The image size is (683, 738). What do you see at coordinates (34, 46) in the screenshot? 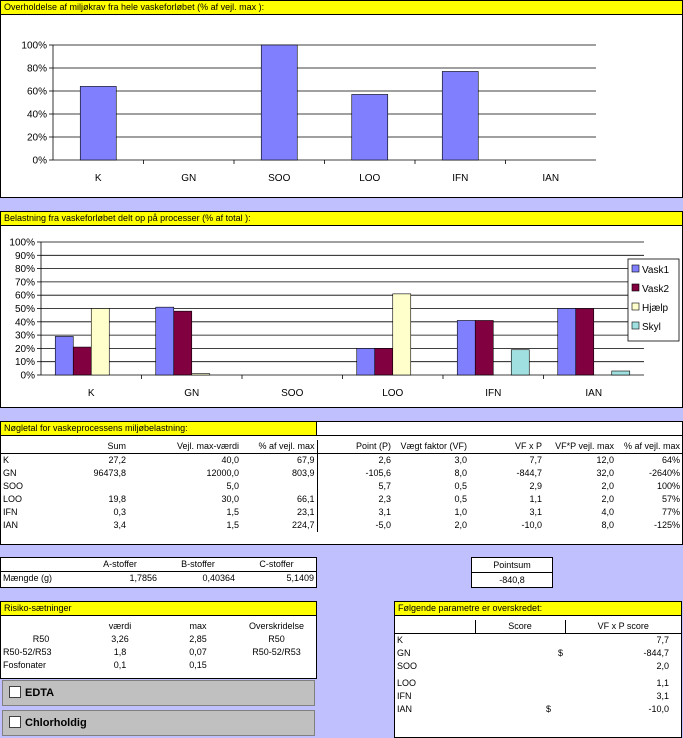
I see `y-tick-label: 100%` at bounding box center [34, 46].